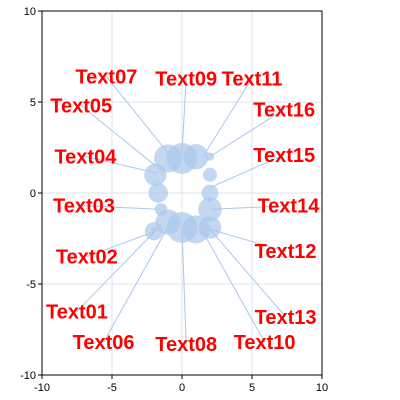  I want to click on callout-label: Text03, so click(84, 207).